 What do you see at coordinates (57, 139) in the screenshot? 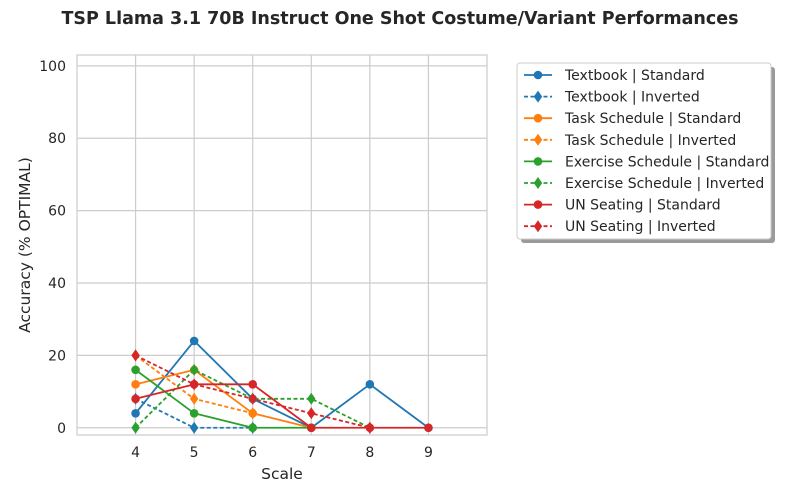
I see `y-tick-label: 80` at bounding box center [57, 139].